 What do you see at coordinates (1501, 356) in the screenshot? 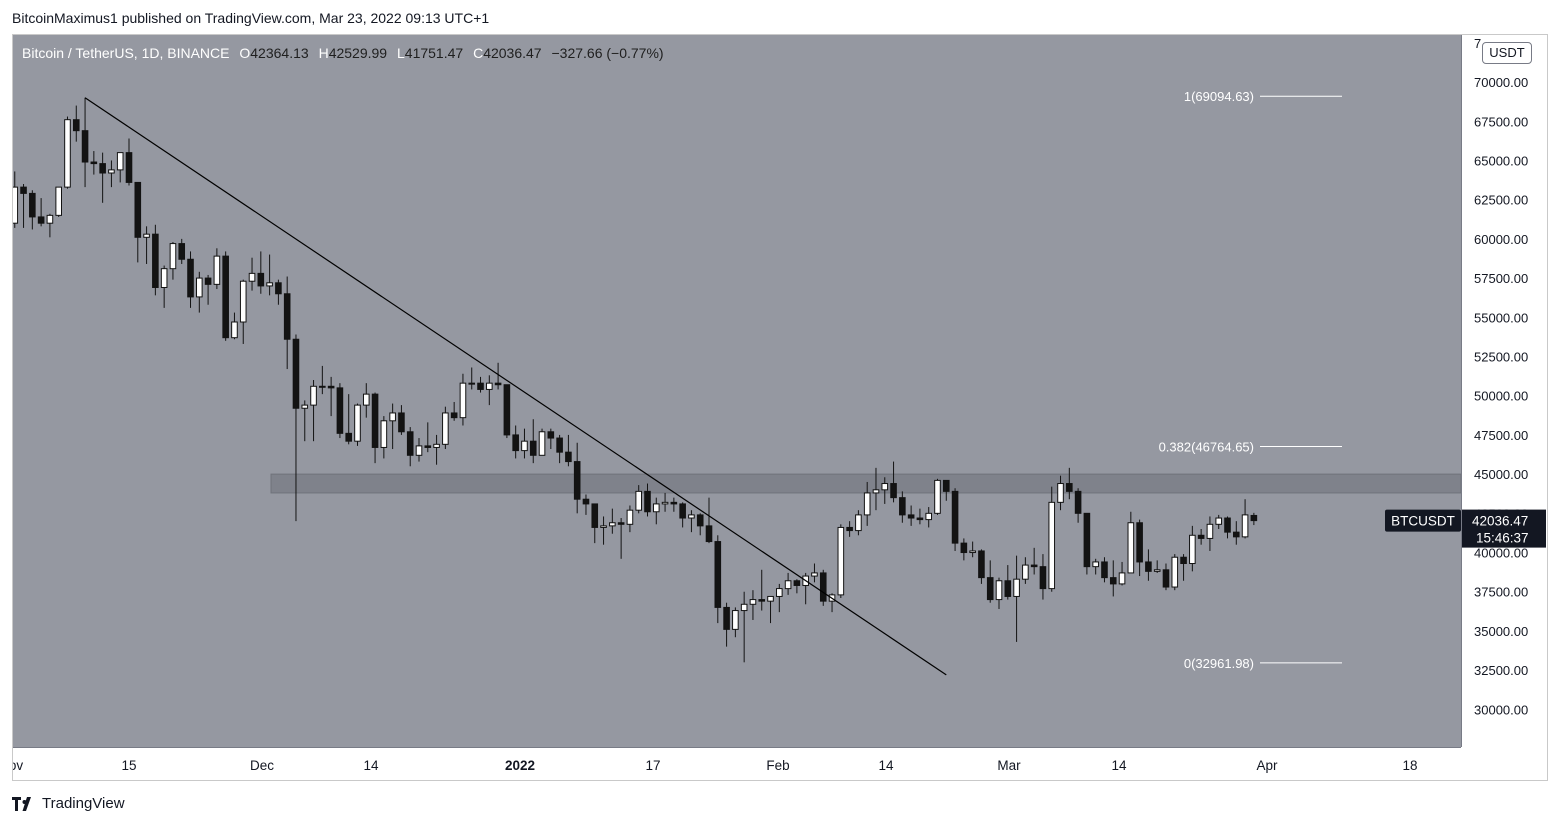
I see `price-tick-label: 52500.00` at bounding box center [1501, 356].